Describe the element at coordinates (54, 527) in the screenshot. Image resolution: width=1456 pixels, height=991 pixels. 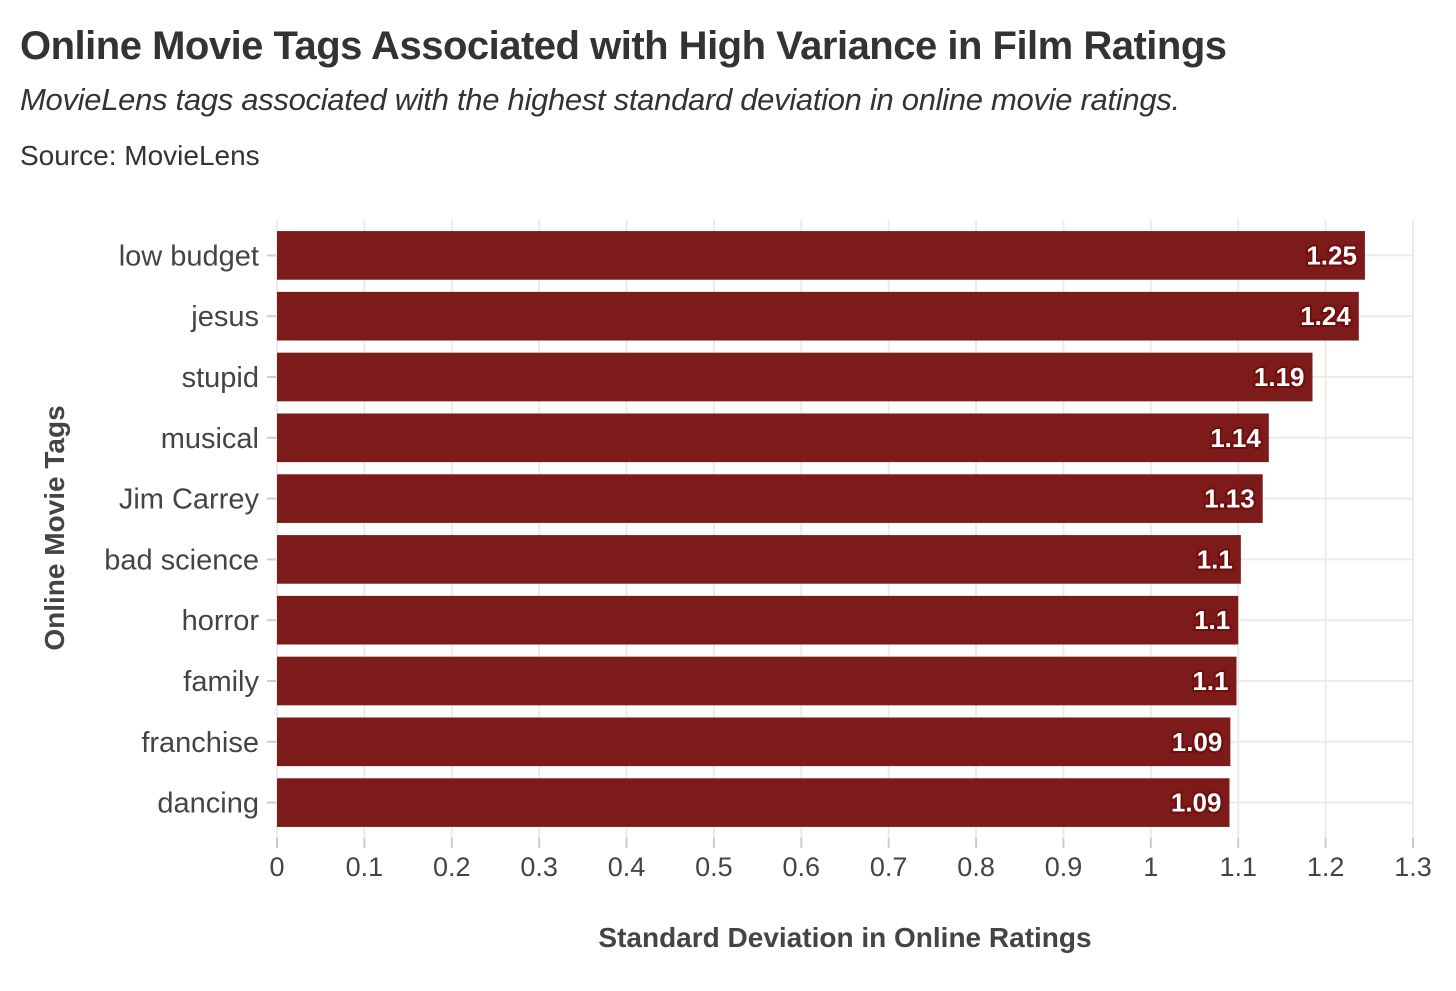
I see `y-axis-title: Online Movie Tags` at that location.